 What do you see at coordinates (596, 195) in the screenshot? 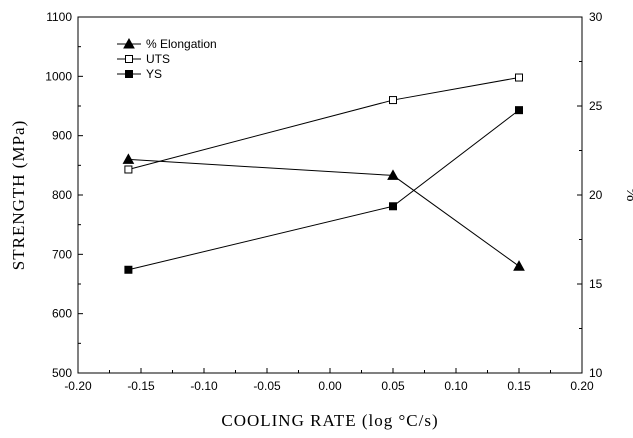
I see `y2-tick-label: 20` at bounding box center [596, 195].